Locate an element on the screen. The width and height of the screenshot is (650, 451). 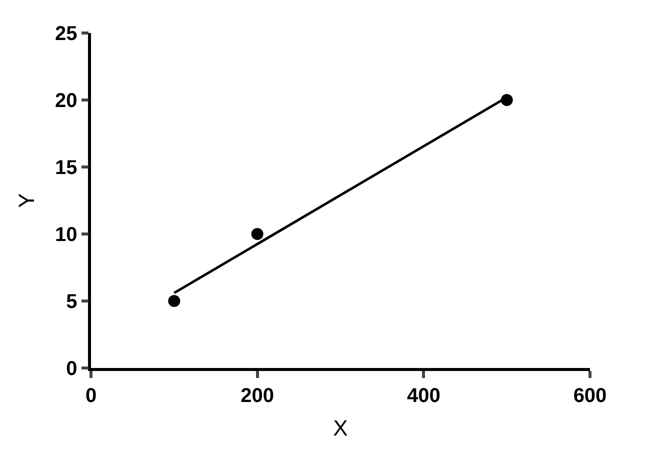
y-axis-title: Y is located at coordinates (26, 200).